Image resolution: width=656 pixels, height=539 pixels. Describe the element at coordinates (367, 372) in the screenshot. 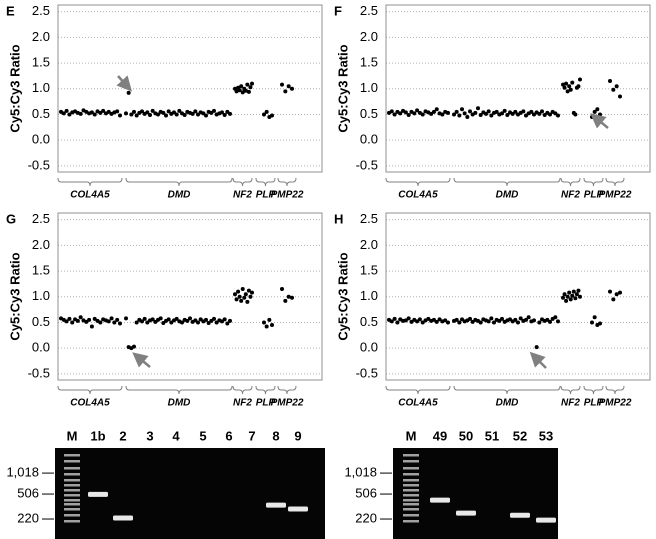

I see `y-tick-label: -0.5` at that location.